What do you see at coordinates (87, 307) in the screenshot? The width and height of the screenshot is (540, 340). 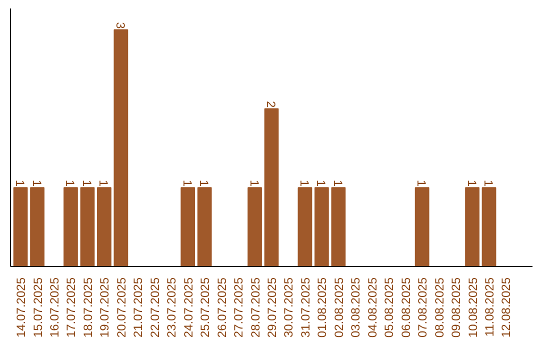 I see `x-tick-label: 18.07.2025` at bounding box center [87, 307].